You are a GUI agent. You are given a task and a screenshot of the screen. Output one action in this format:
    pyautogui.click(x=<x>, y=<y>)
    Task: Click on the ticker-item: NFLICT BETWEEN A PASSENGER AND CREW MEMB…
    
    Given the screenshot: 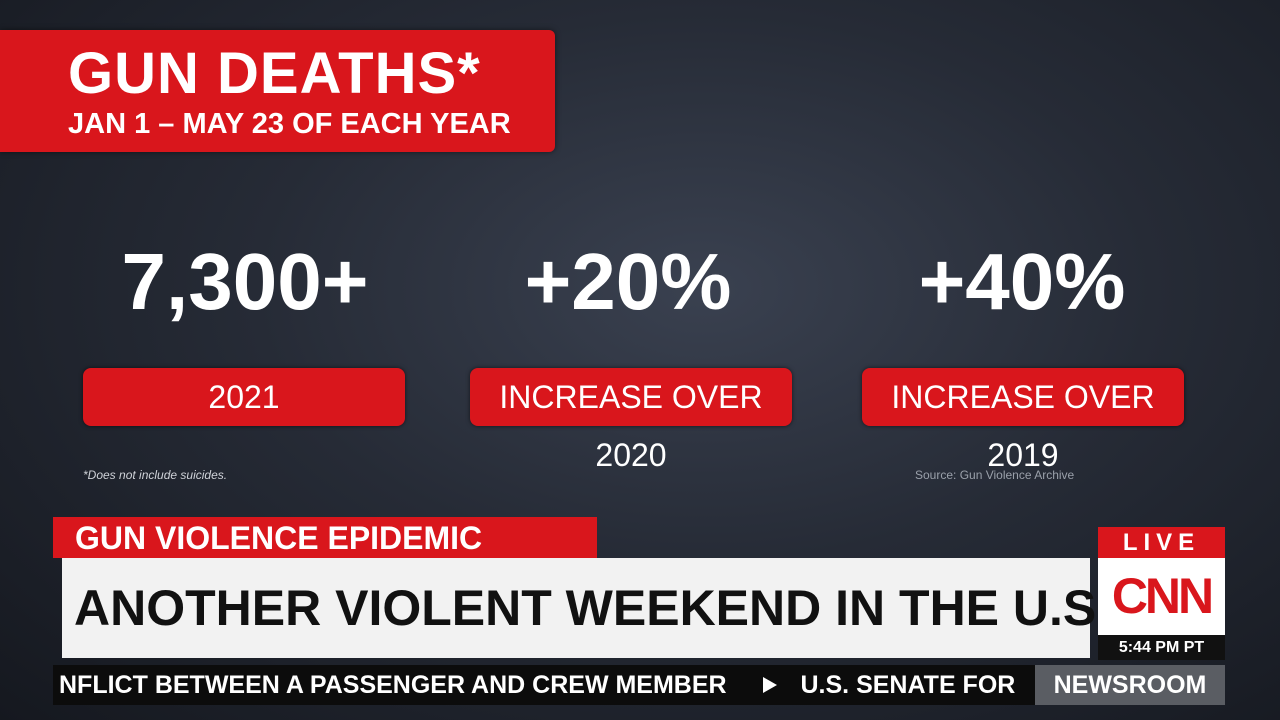 What is the action you would take?
    pyautogui.click(x=393, y=685)
    